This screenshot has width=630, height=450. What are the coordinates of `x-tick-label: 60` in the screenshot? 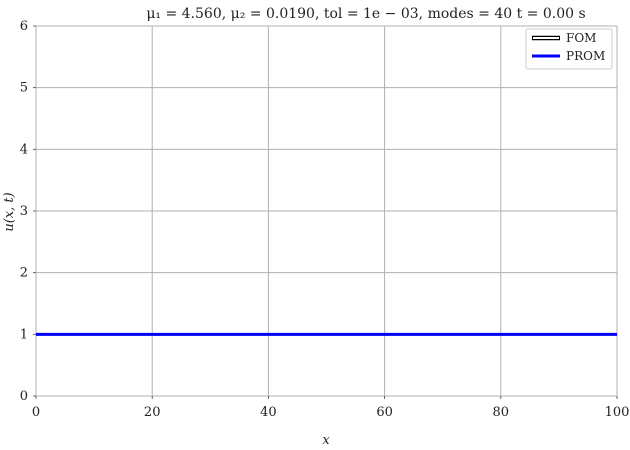 It's located at (384, 412).